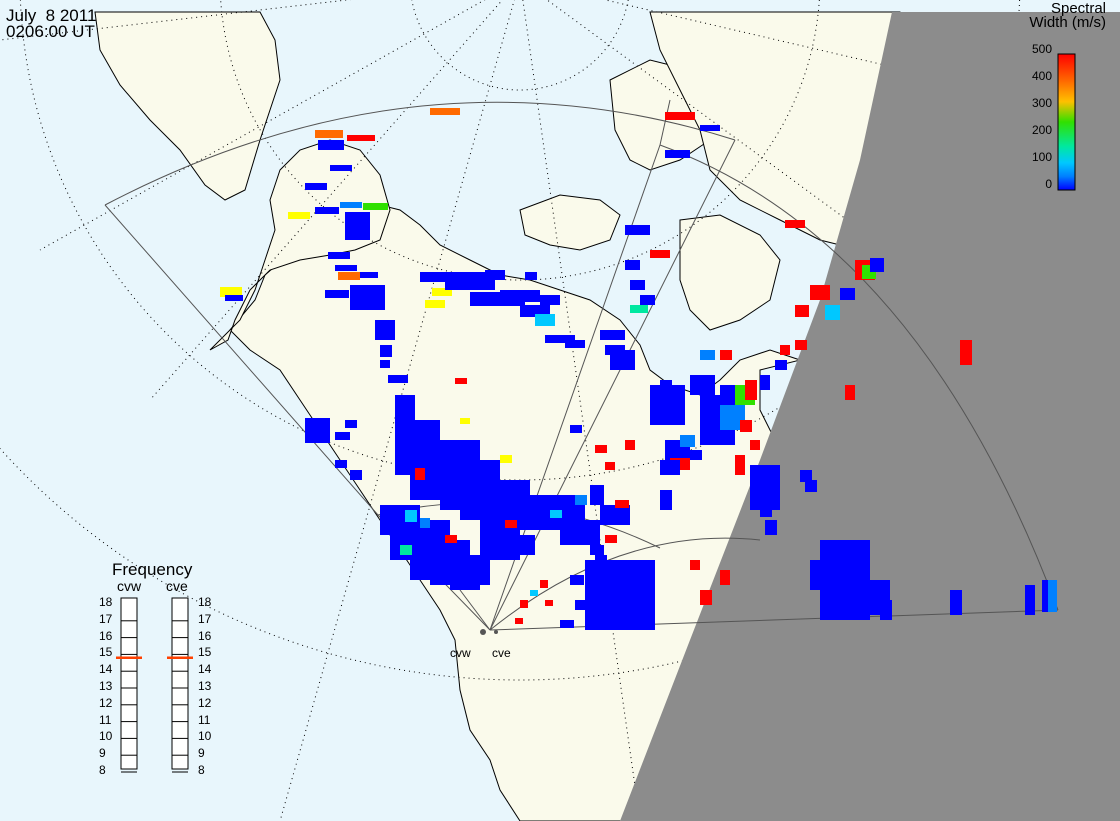 Image resolution: width=1120 pixels, height=821 pixels. I want to click on freq-tick-right: 16, so click(205, 635).